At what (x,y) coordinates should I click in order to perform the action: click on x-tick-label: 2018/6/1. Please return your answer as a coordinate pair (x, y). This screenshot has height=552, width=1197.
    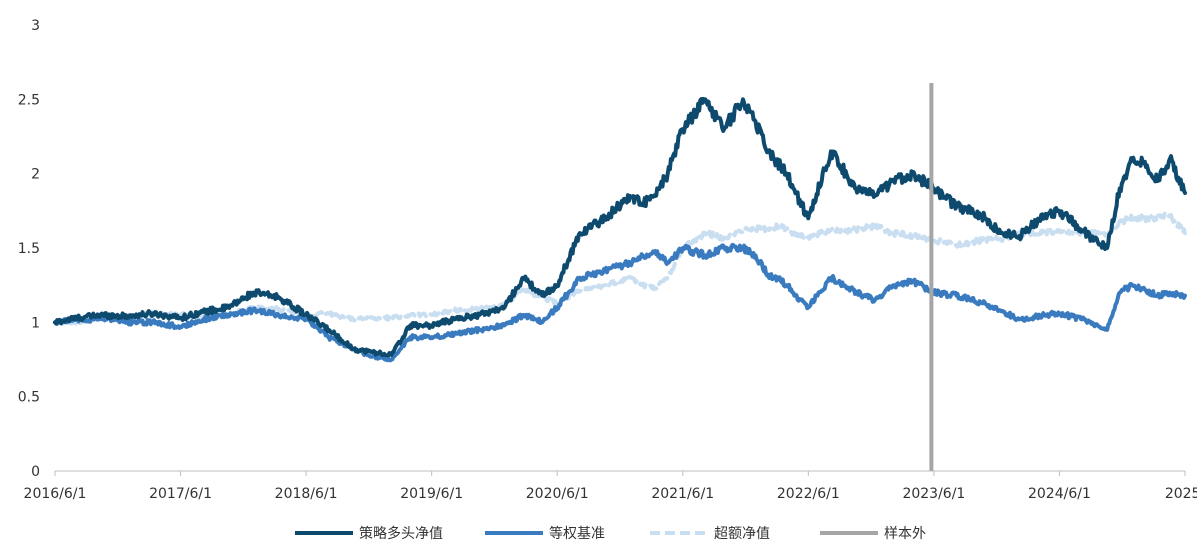
    Looking at the image, I should click on (306, 494).